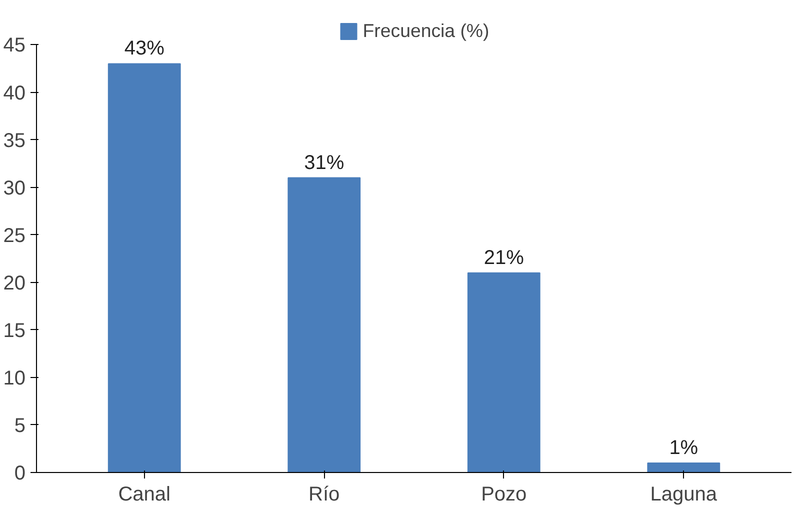  I want to click on data-label: 43%, so click(144, 49).